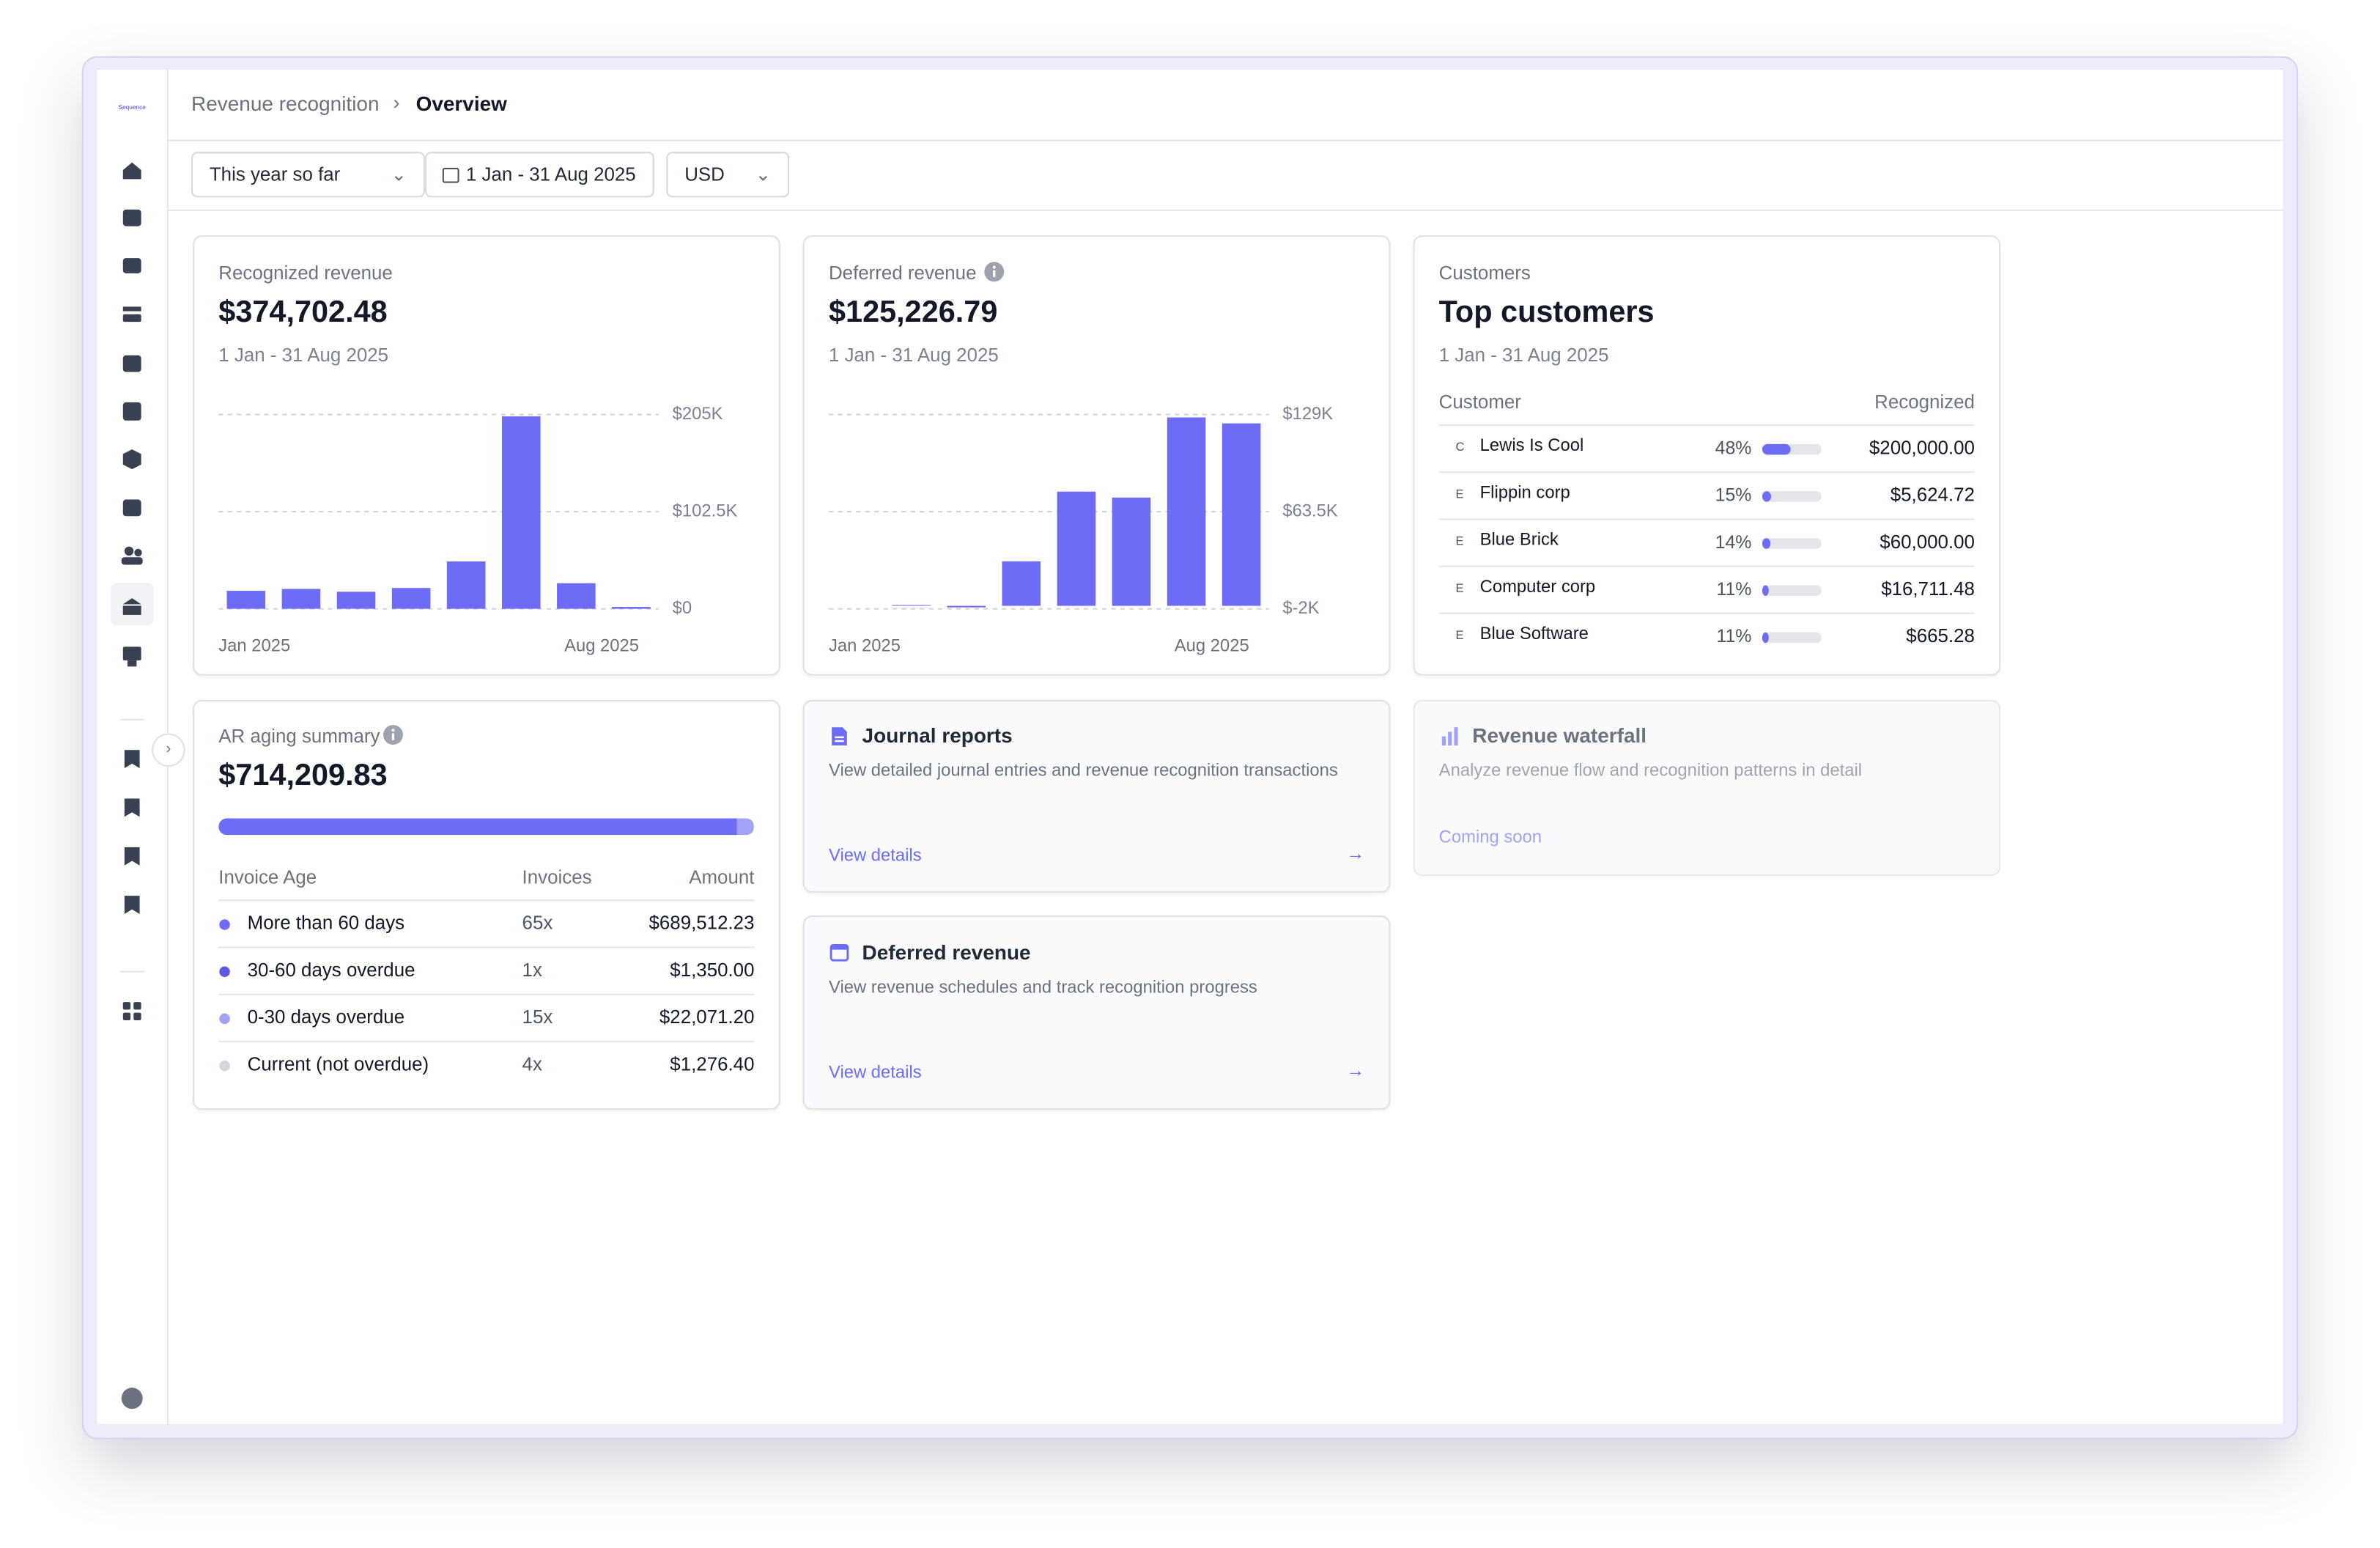 The height and width of the screenshot is (1548, 2380). Describe the element at coordinates (913, 312) in the screenshot. I see `card-total: $125,226.79` at that location.